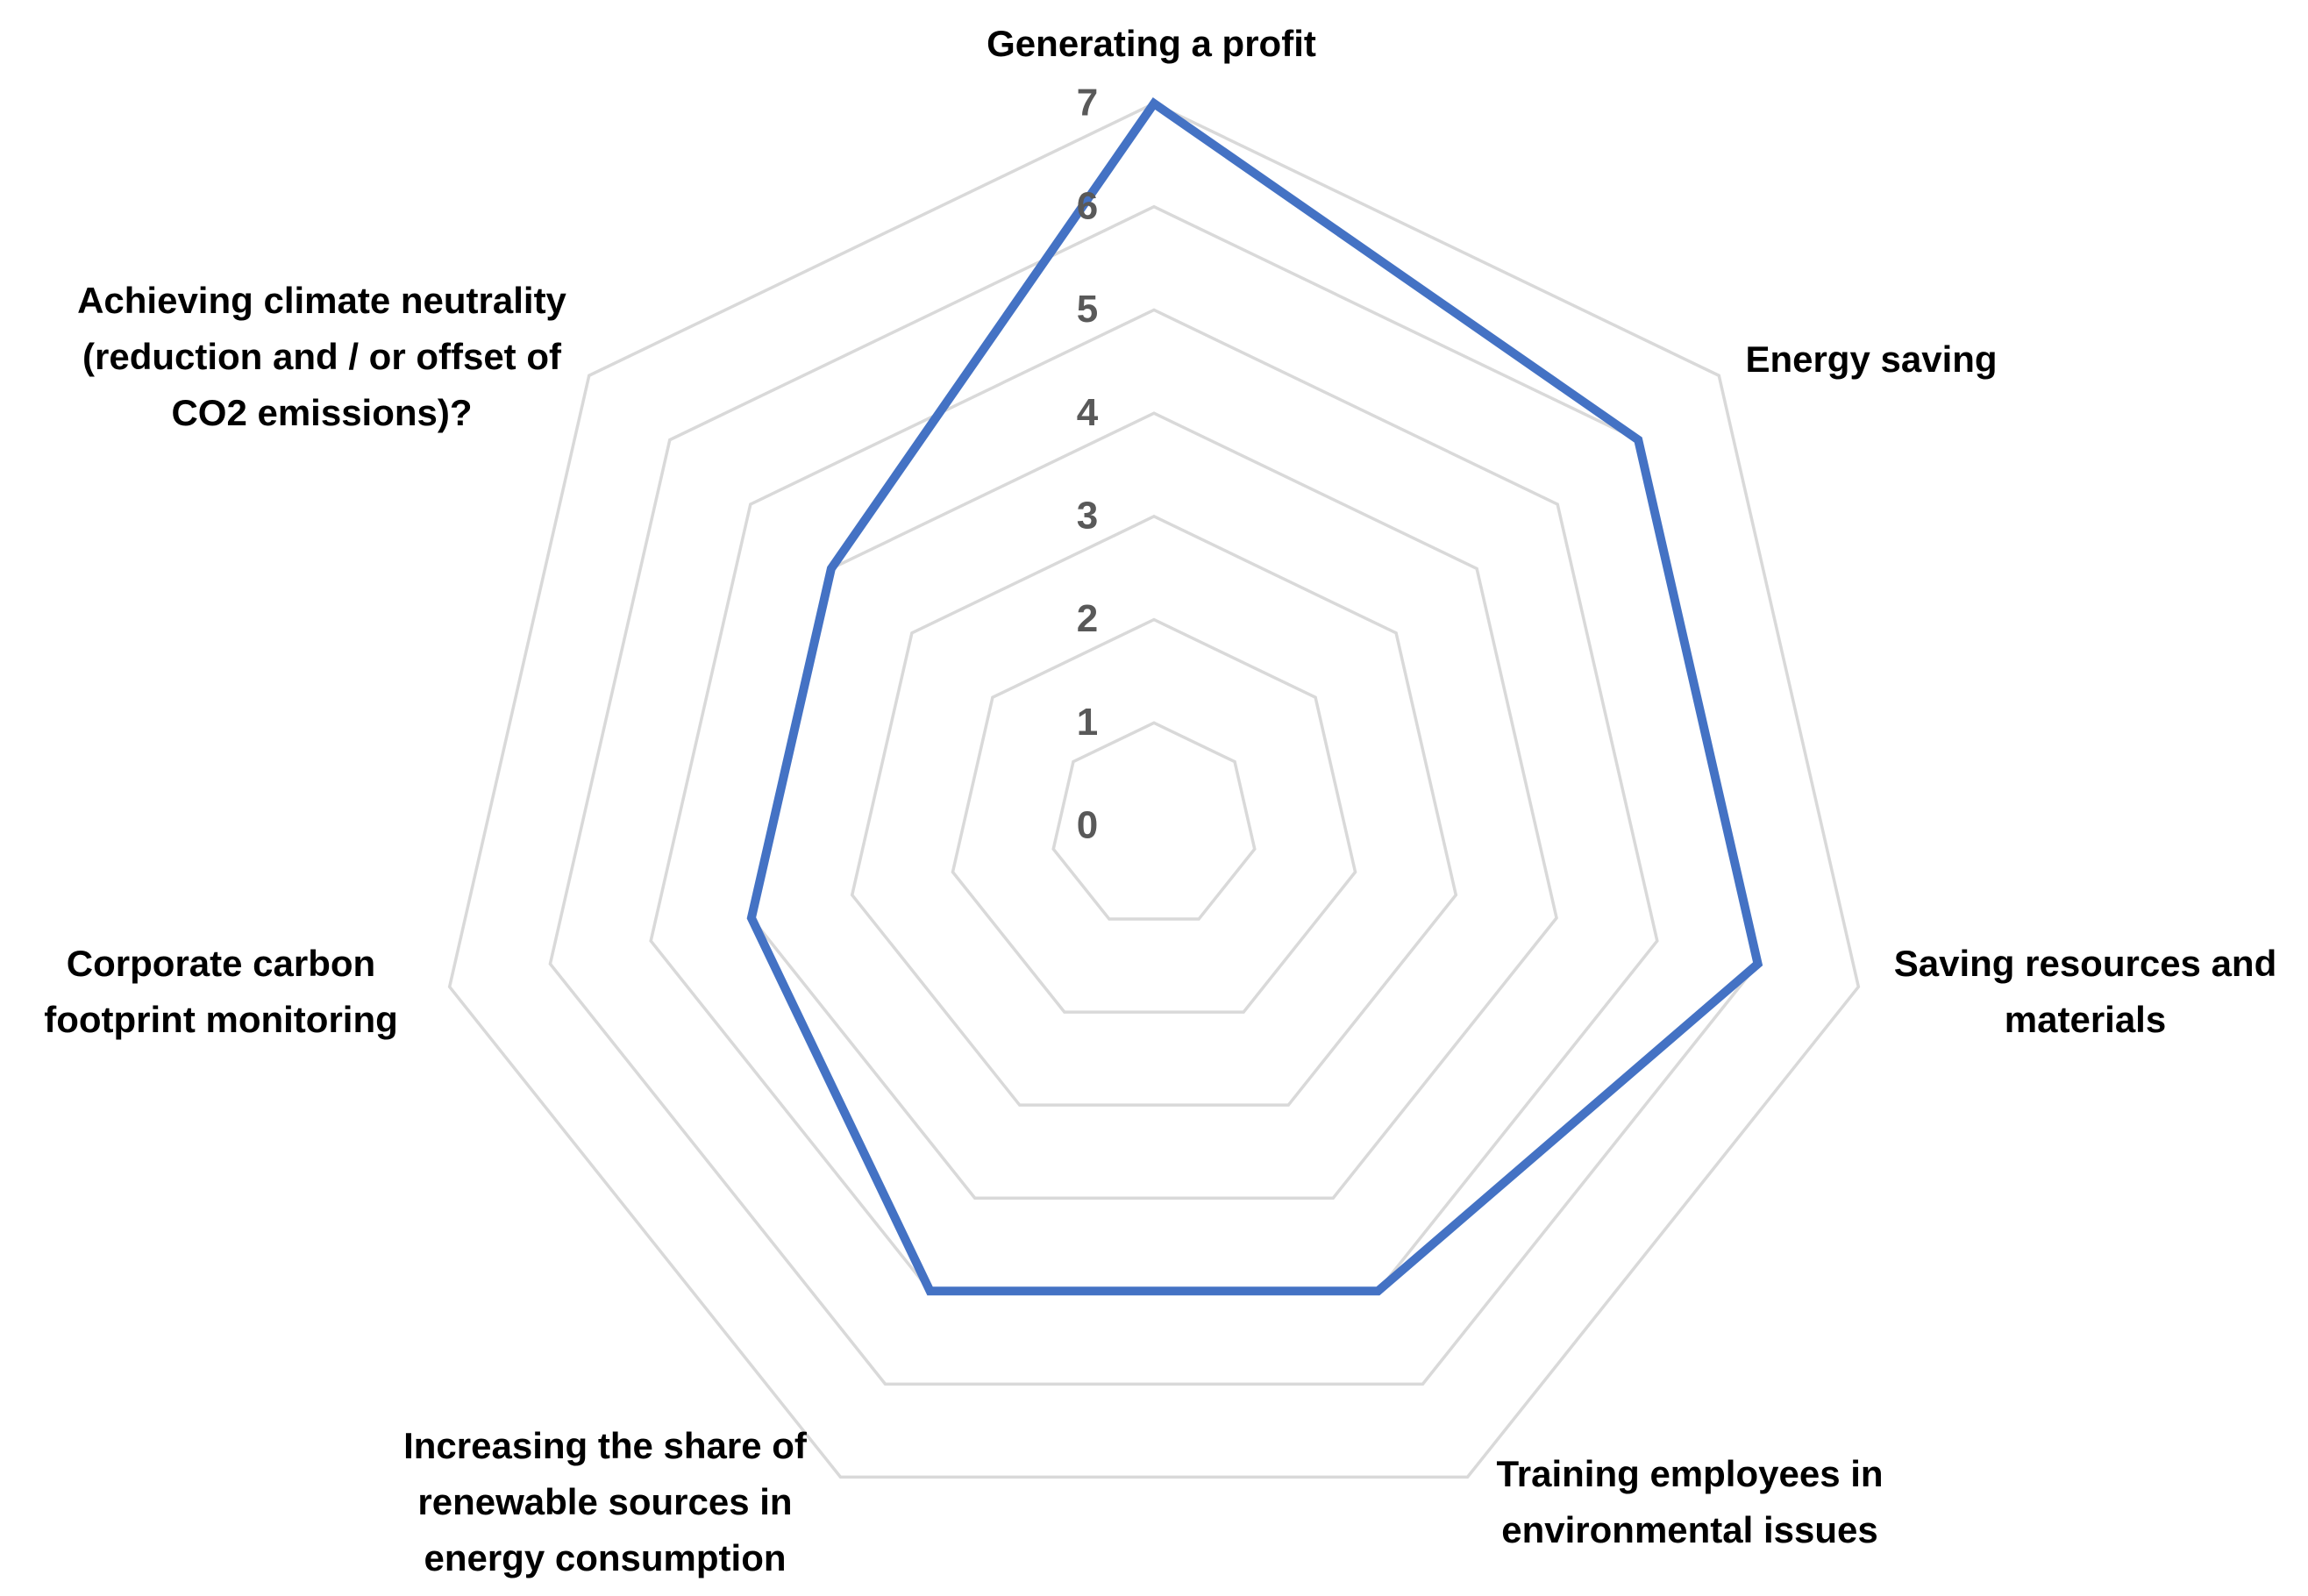 The width and height of the screenshot is (2308, 1596). What do you see at coordinates (1087, 515) in the screenshot?
I see `r-tick-label: 3` at bounding box center [1087, 515].